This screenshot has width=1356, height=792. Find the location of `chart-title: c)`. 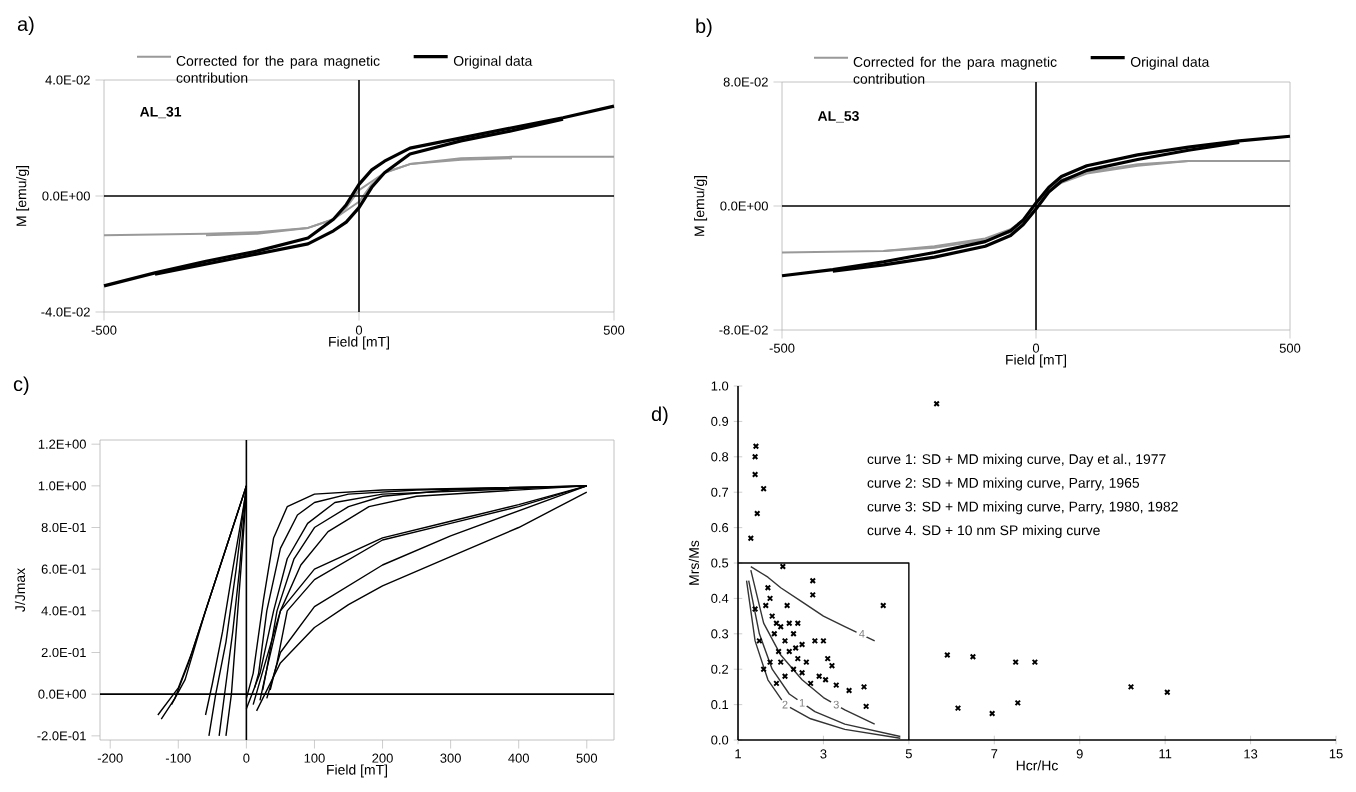

chart-title: c) is located at coordinates (21, 385).